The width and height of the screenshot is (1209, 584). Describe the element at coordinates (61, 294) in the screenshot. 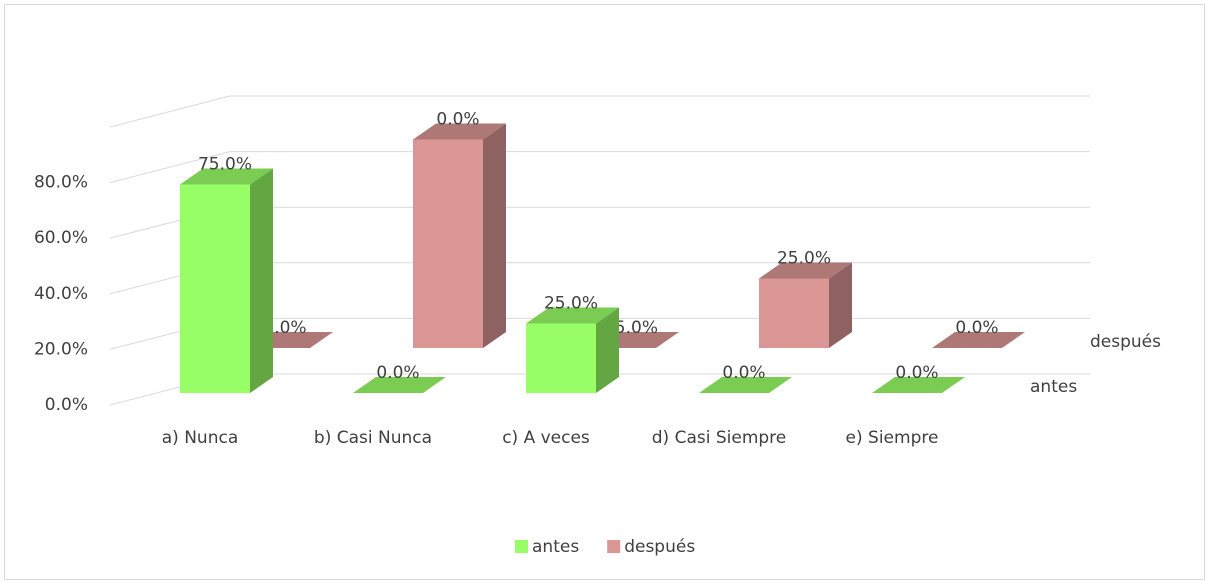

I see `y-tick-label: 40.0%` at that location.